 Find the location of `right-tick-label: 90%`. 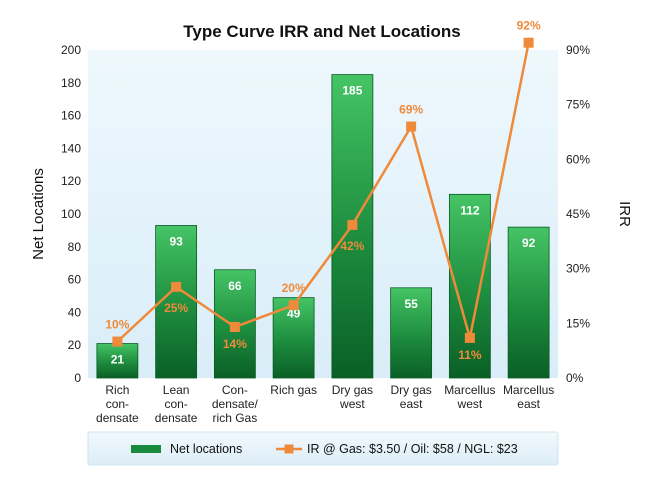

right-tick-label: 90% is located at coordinates (578, 50).